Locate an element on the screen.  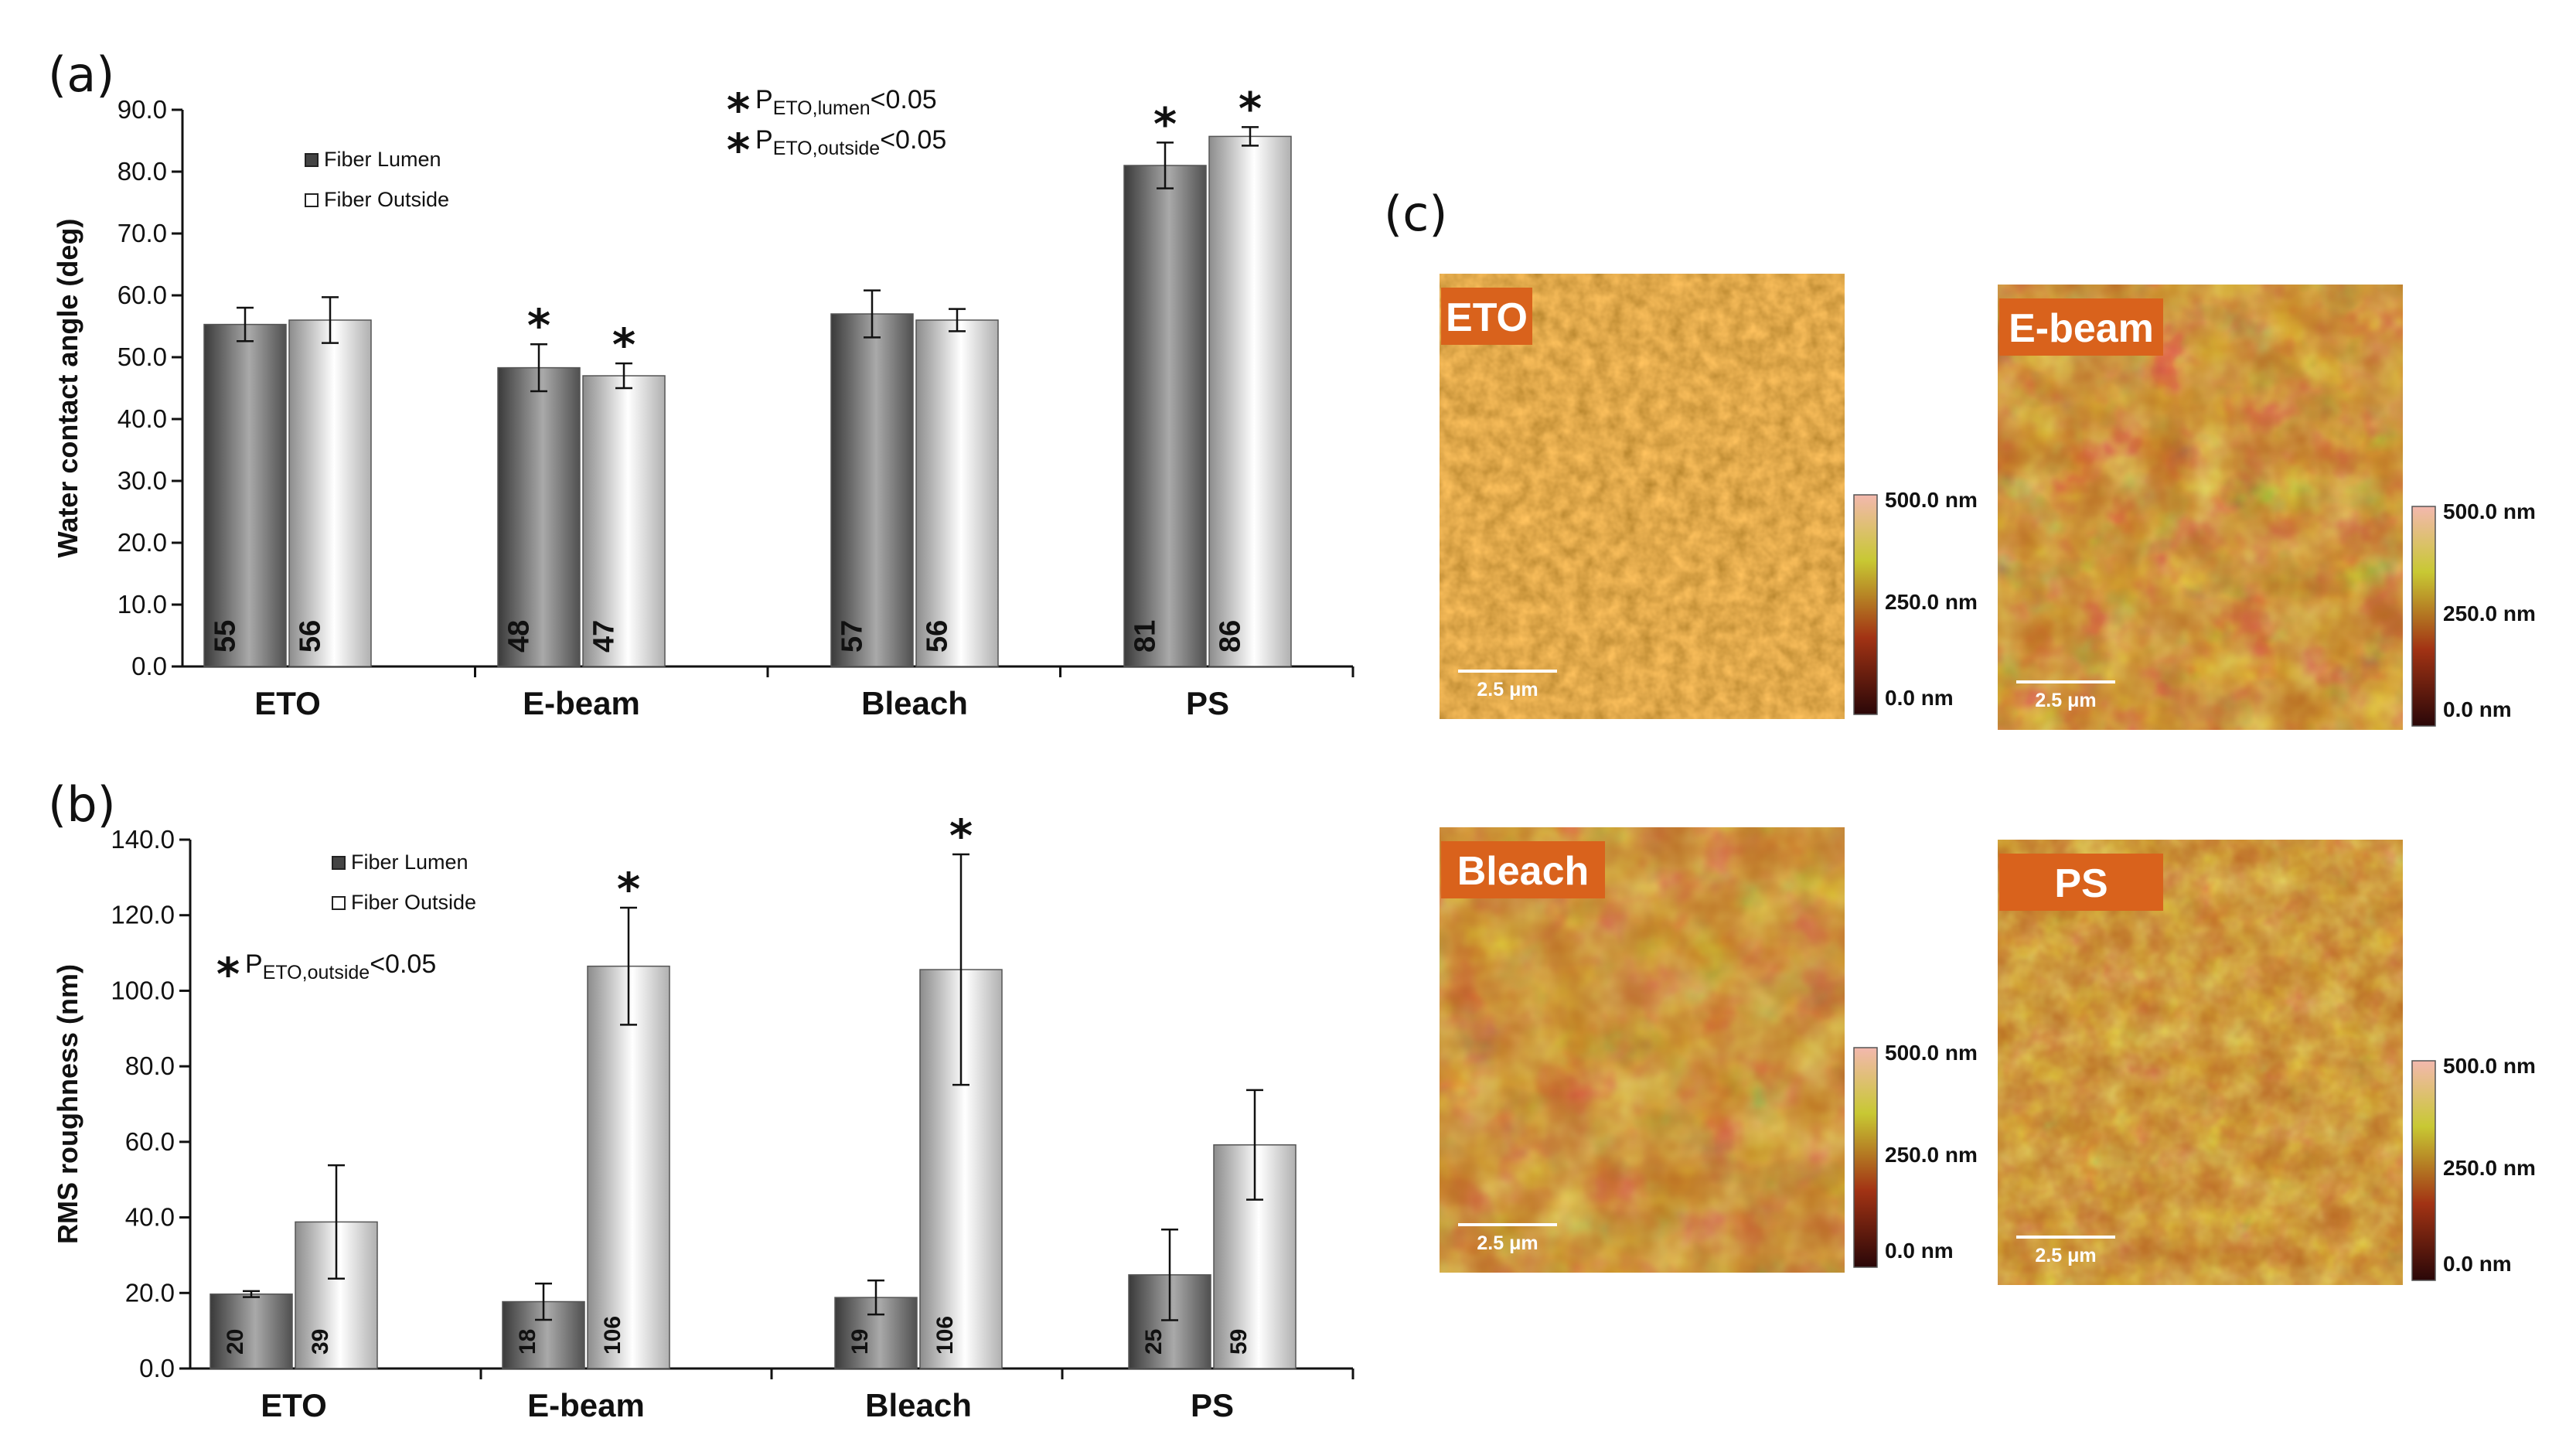
bar-value-label: 47 is located at coordinates (604, 636).